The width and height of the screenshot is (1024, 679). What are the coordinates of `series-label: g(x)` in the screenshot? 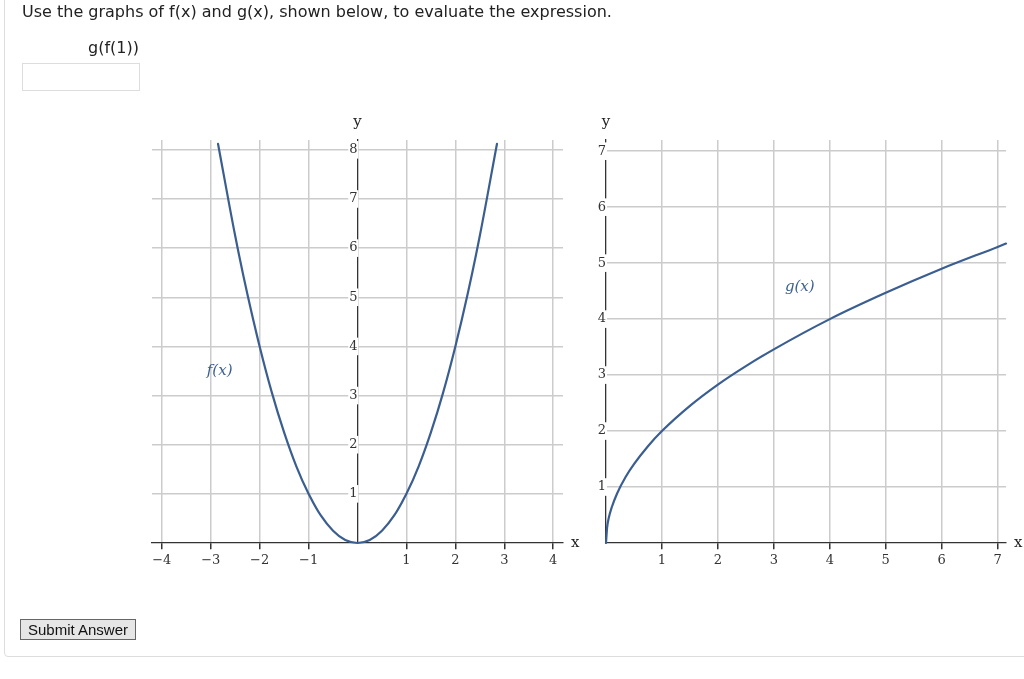 It's located at (799, 286).